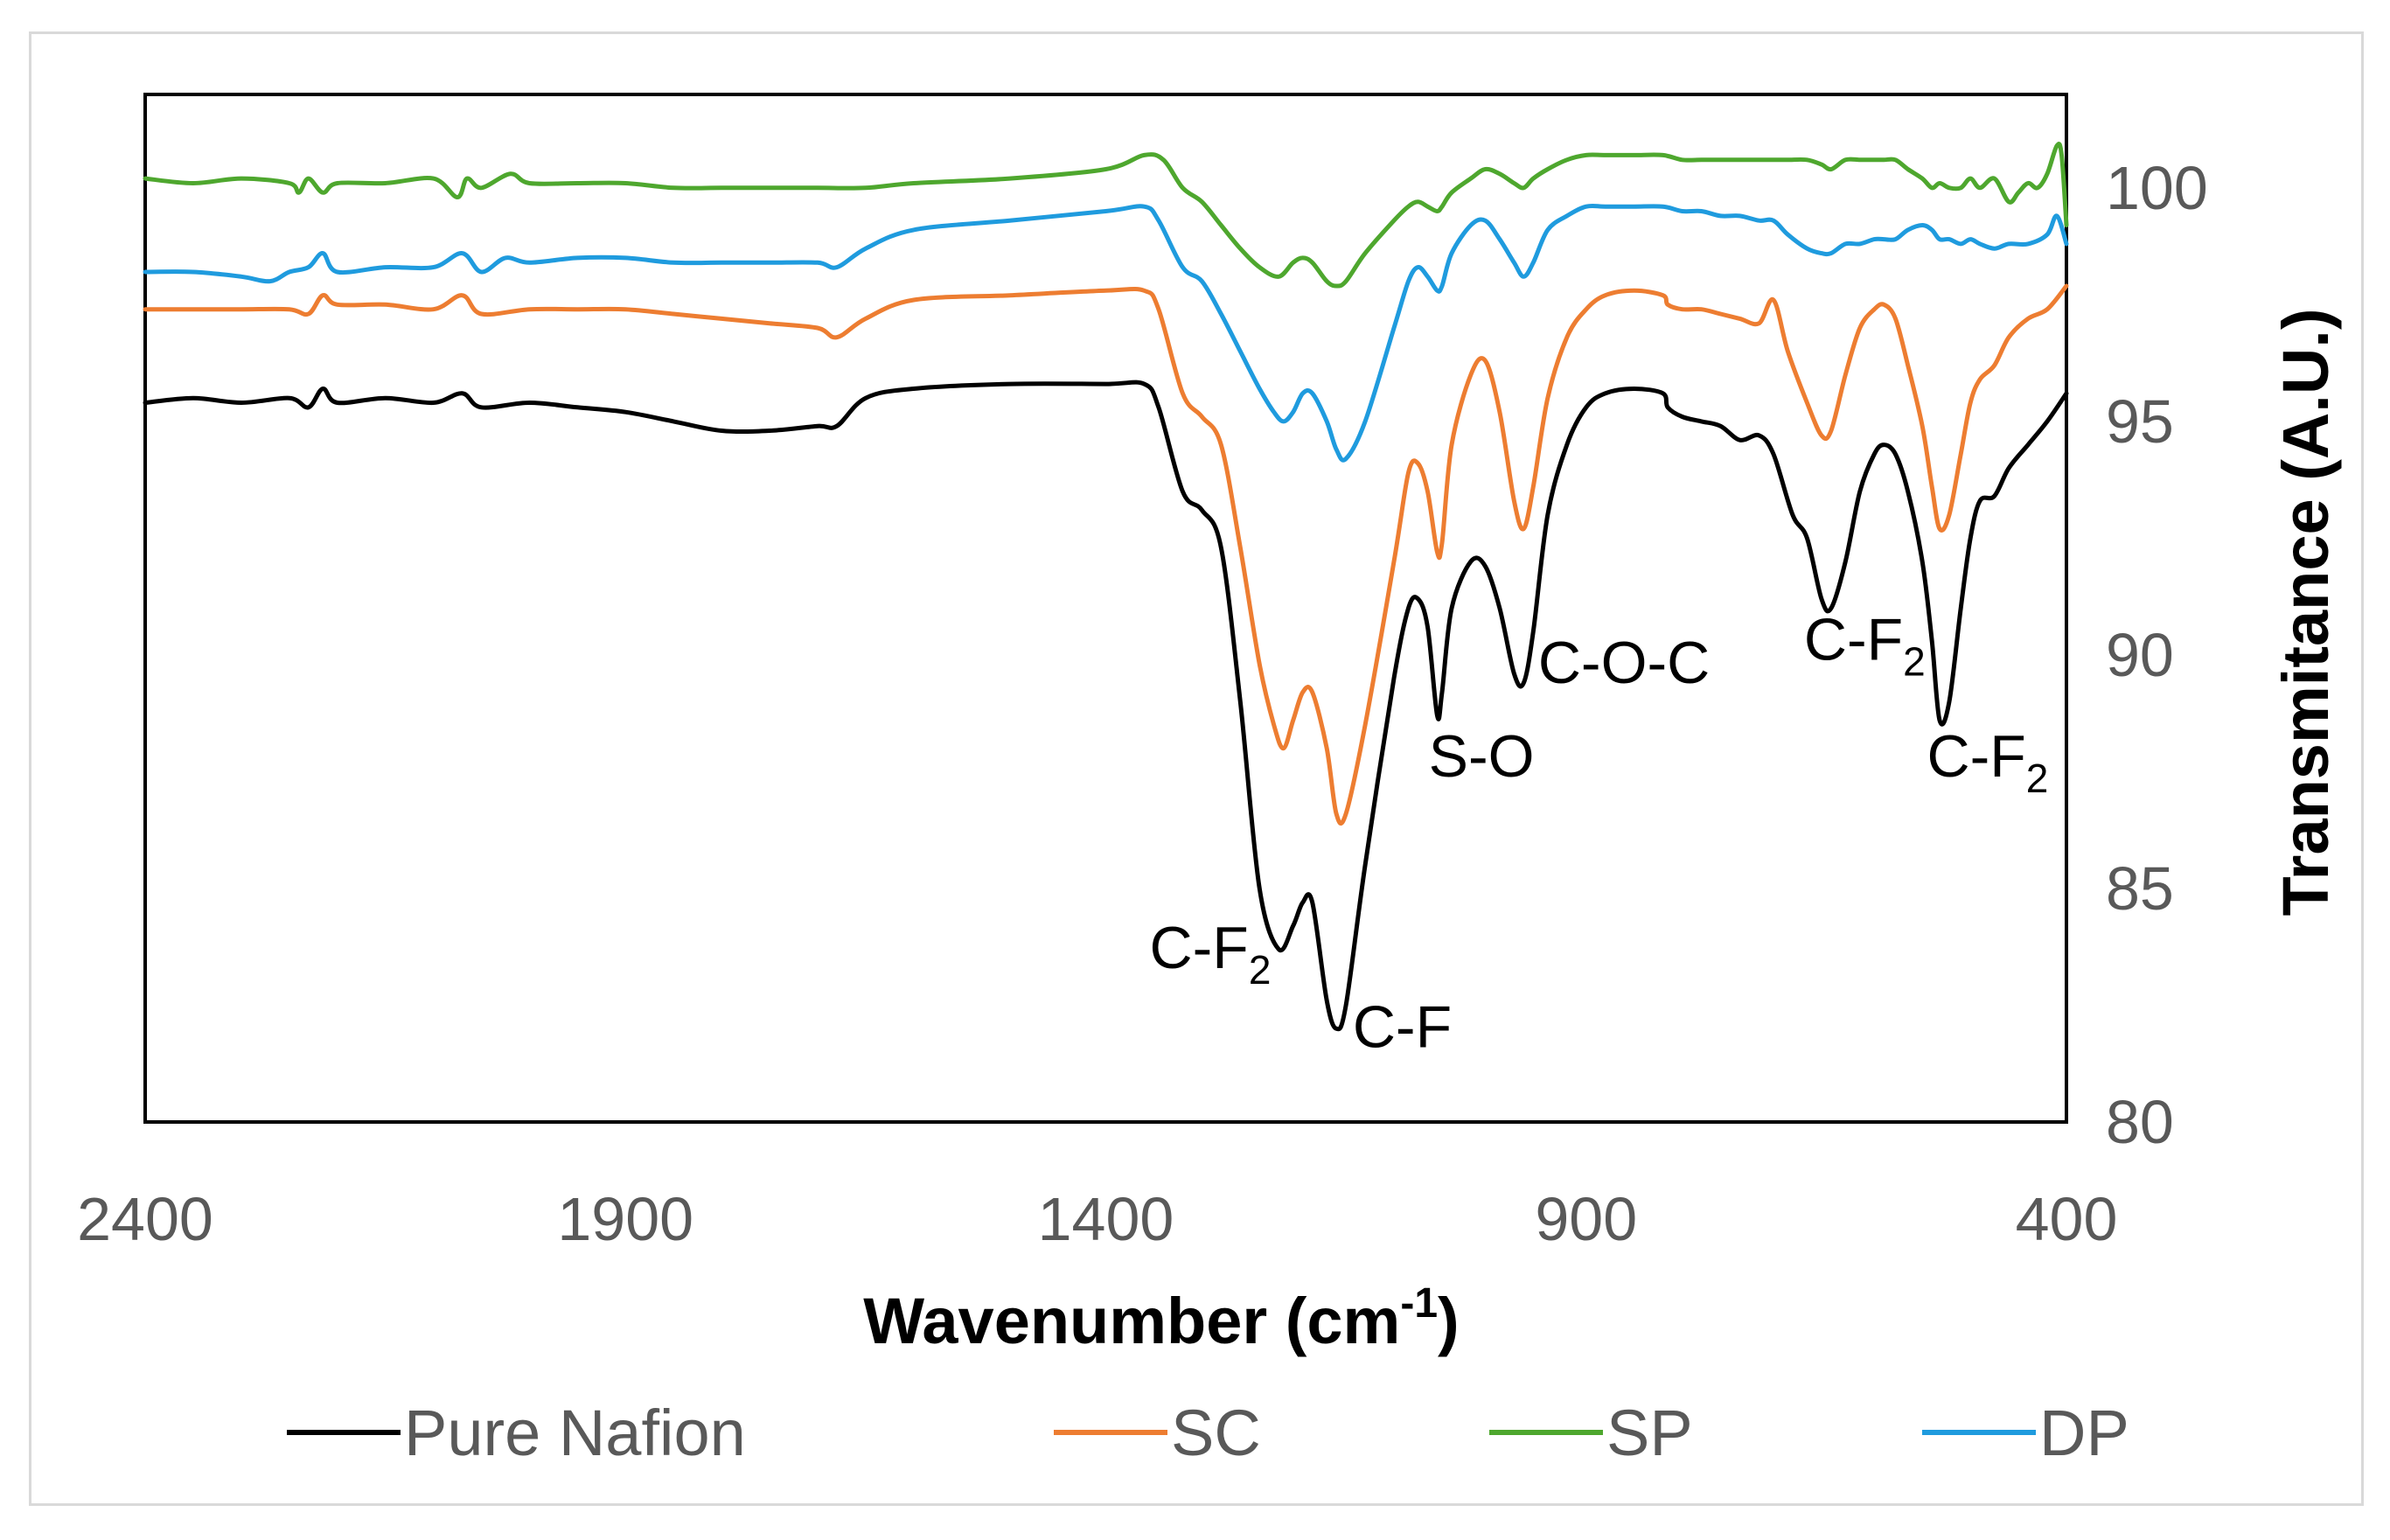  What do you see at coordinates (1449, 1321) in the screenshot?
I see `x-axis-title-close: )` at bounding box center [1449, 1321].